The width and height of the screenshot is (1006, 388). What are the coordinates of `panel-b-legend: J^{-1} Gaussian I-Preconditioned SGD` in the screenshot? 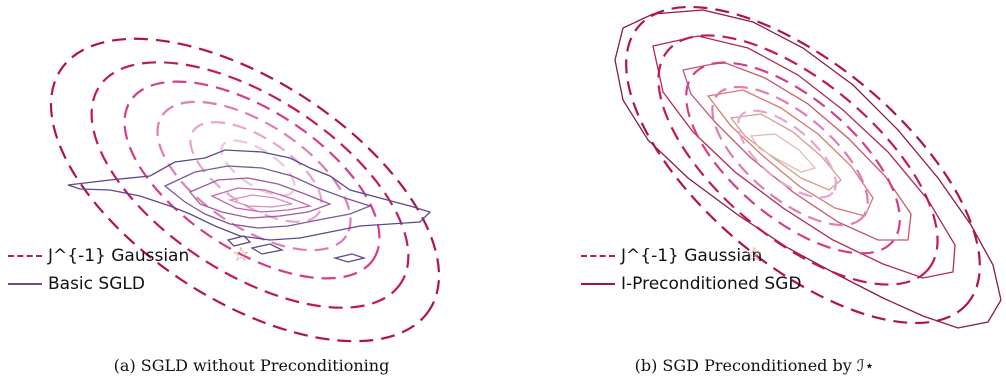 It's located at (691, 270).